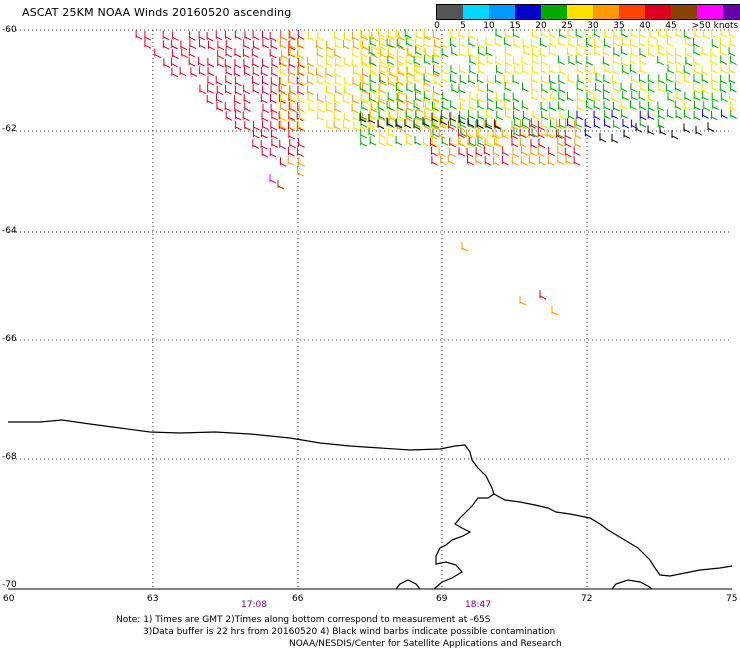 The width and height of the screenshot is (740, 650). Describe the element at coordinates (9, 129) in the screenshot. I see `lat-label: -62` at that location.